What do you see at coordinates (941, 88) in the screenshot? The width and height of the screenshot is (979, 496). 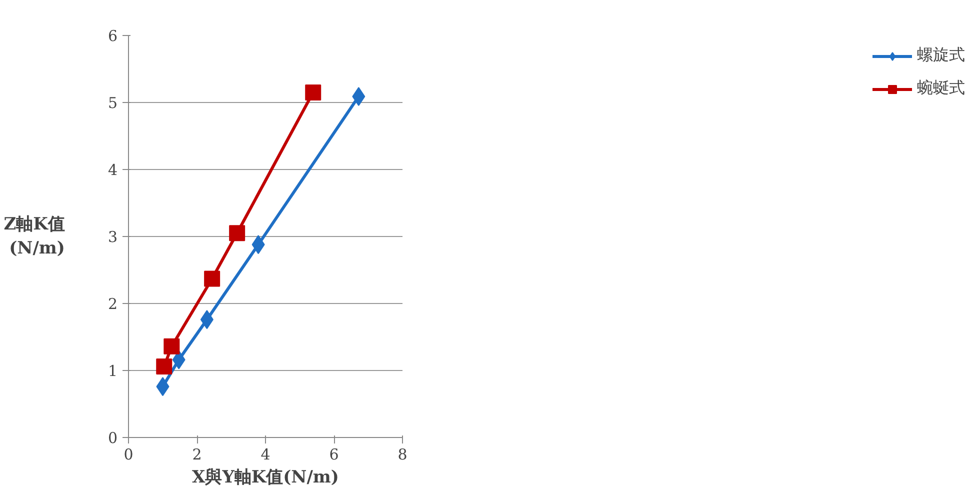 I see `legend-label: 蜿蜒式` at bounding box center [941, 88].